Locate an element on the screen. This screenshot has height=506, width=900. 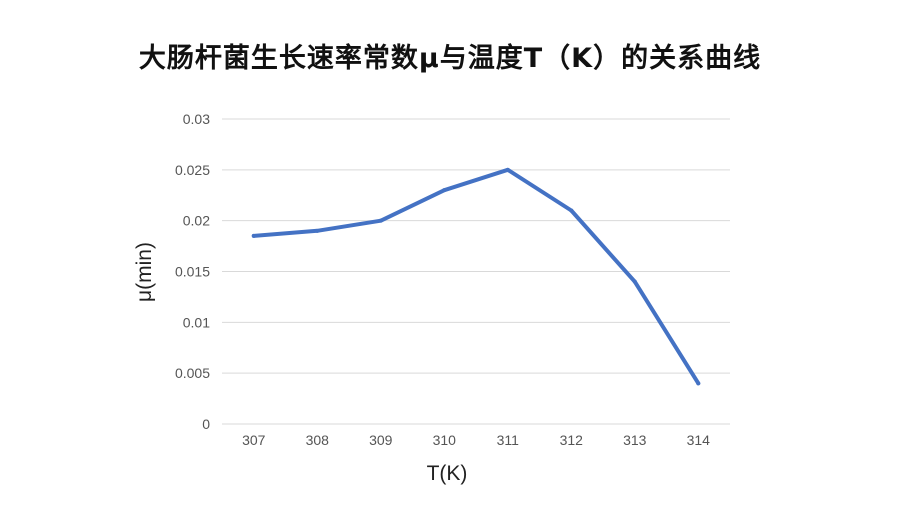
y-tick-label: 0.01 is located at coordinates (196, 322).